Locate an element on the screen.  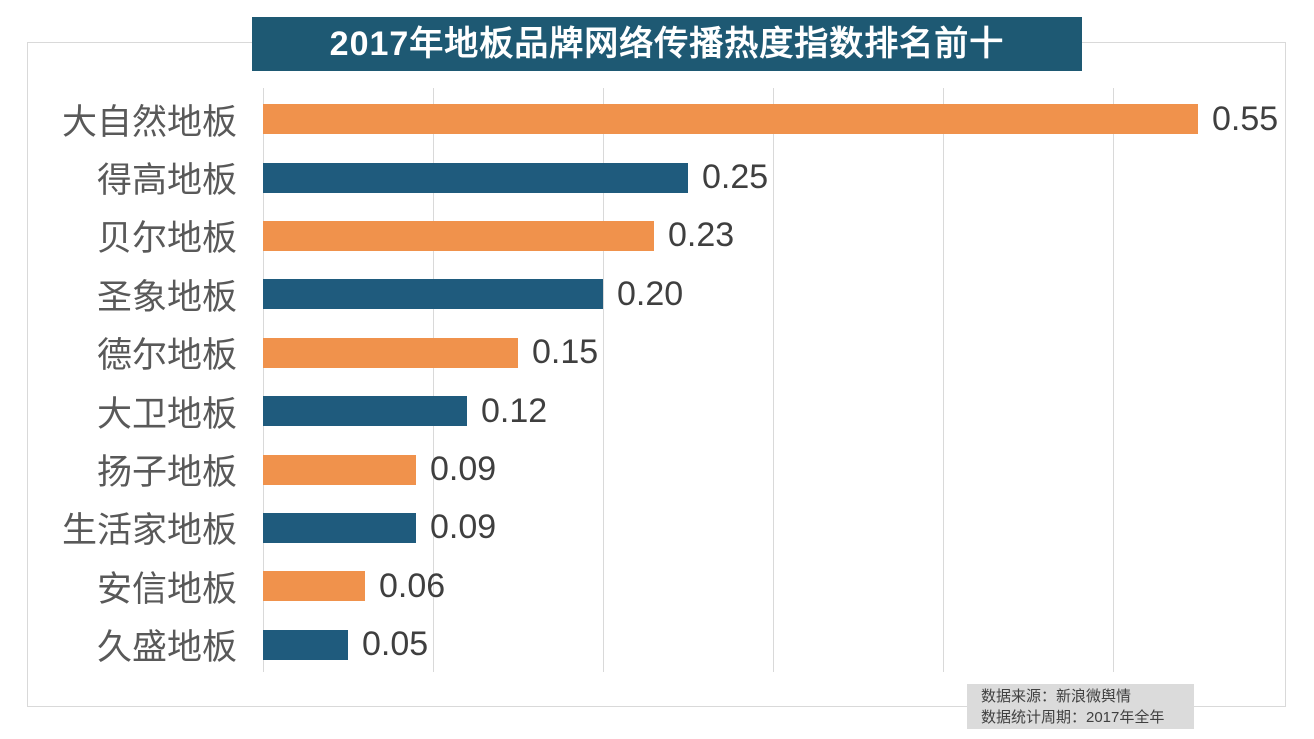
value-label: 0.06 is located at coordinates (412, 585).